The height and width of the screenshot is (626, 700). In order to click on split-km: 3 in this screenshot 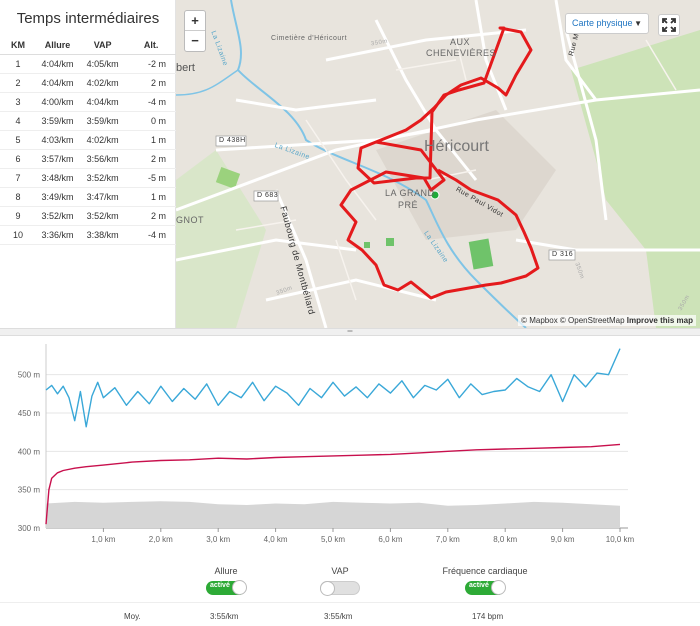, I will do `click(18, 102)`.